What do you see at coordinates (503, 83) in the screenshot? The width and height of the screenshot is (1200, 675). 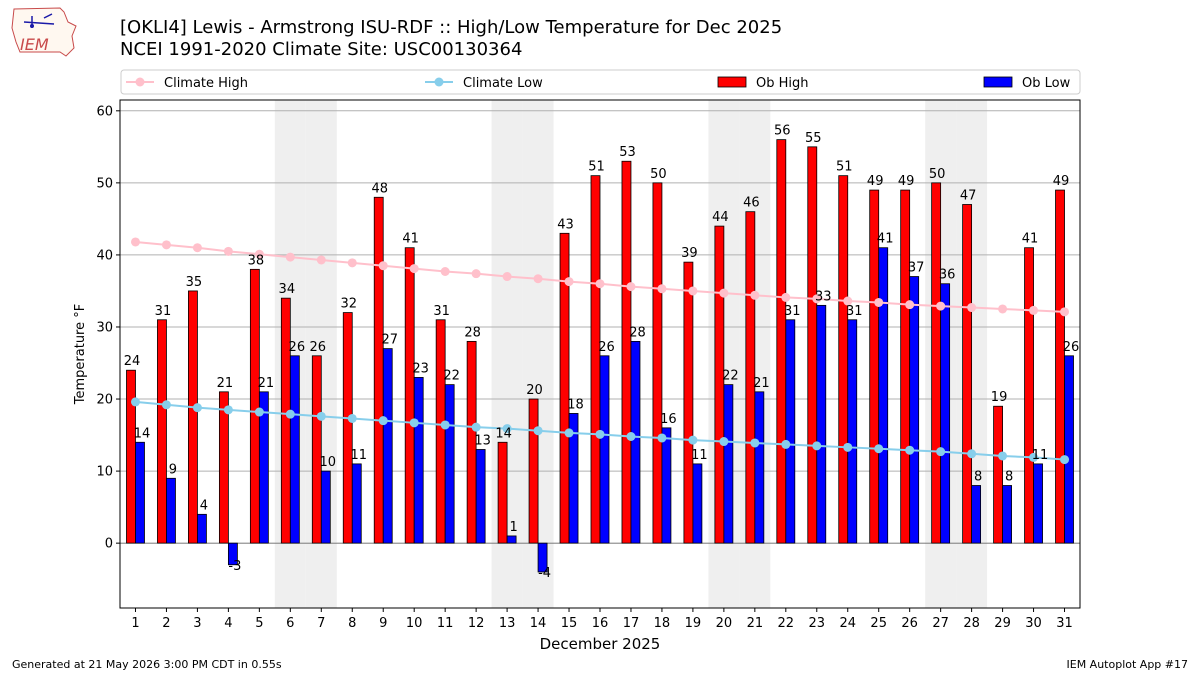 I see `legend-label: Climate Low` at bounding box center [503, 83].